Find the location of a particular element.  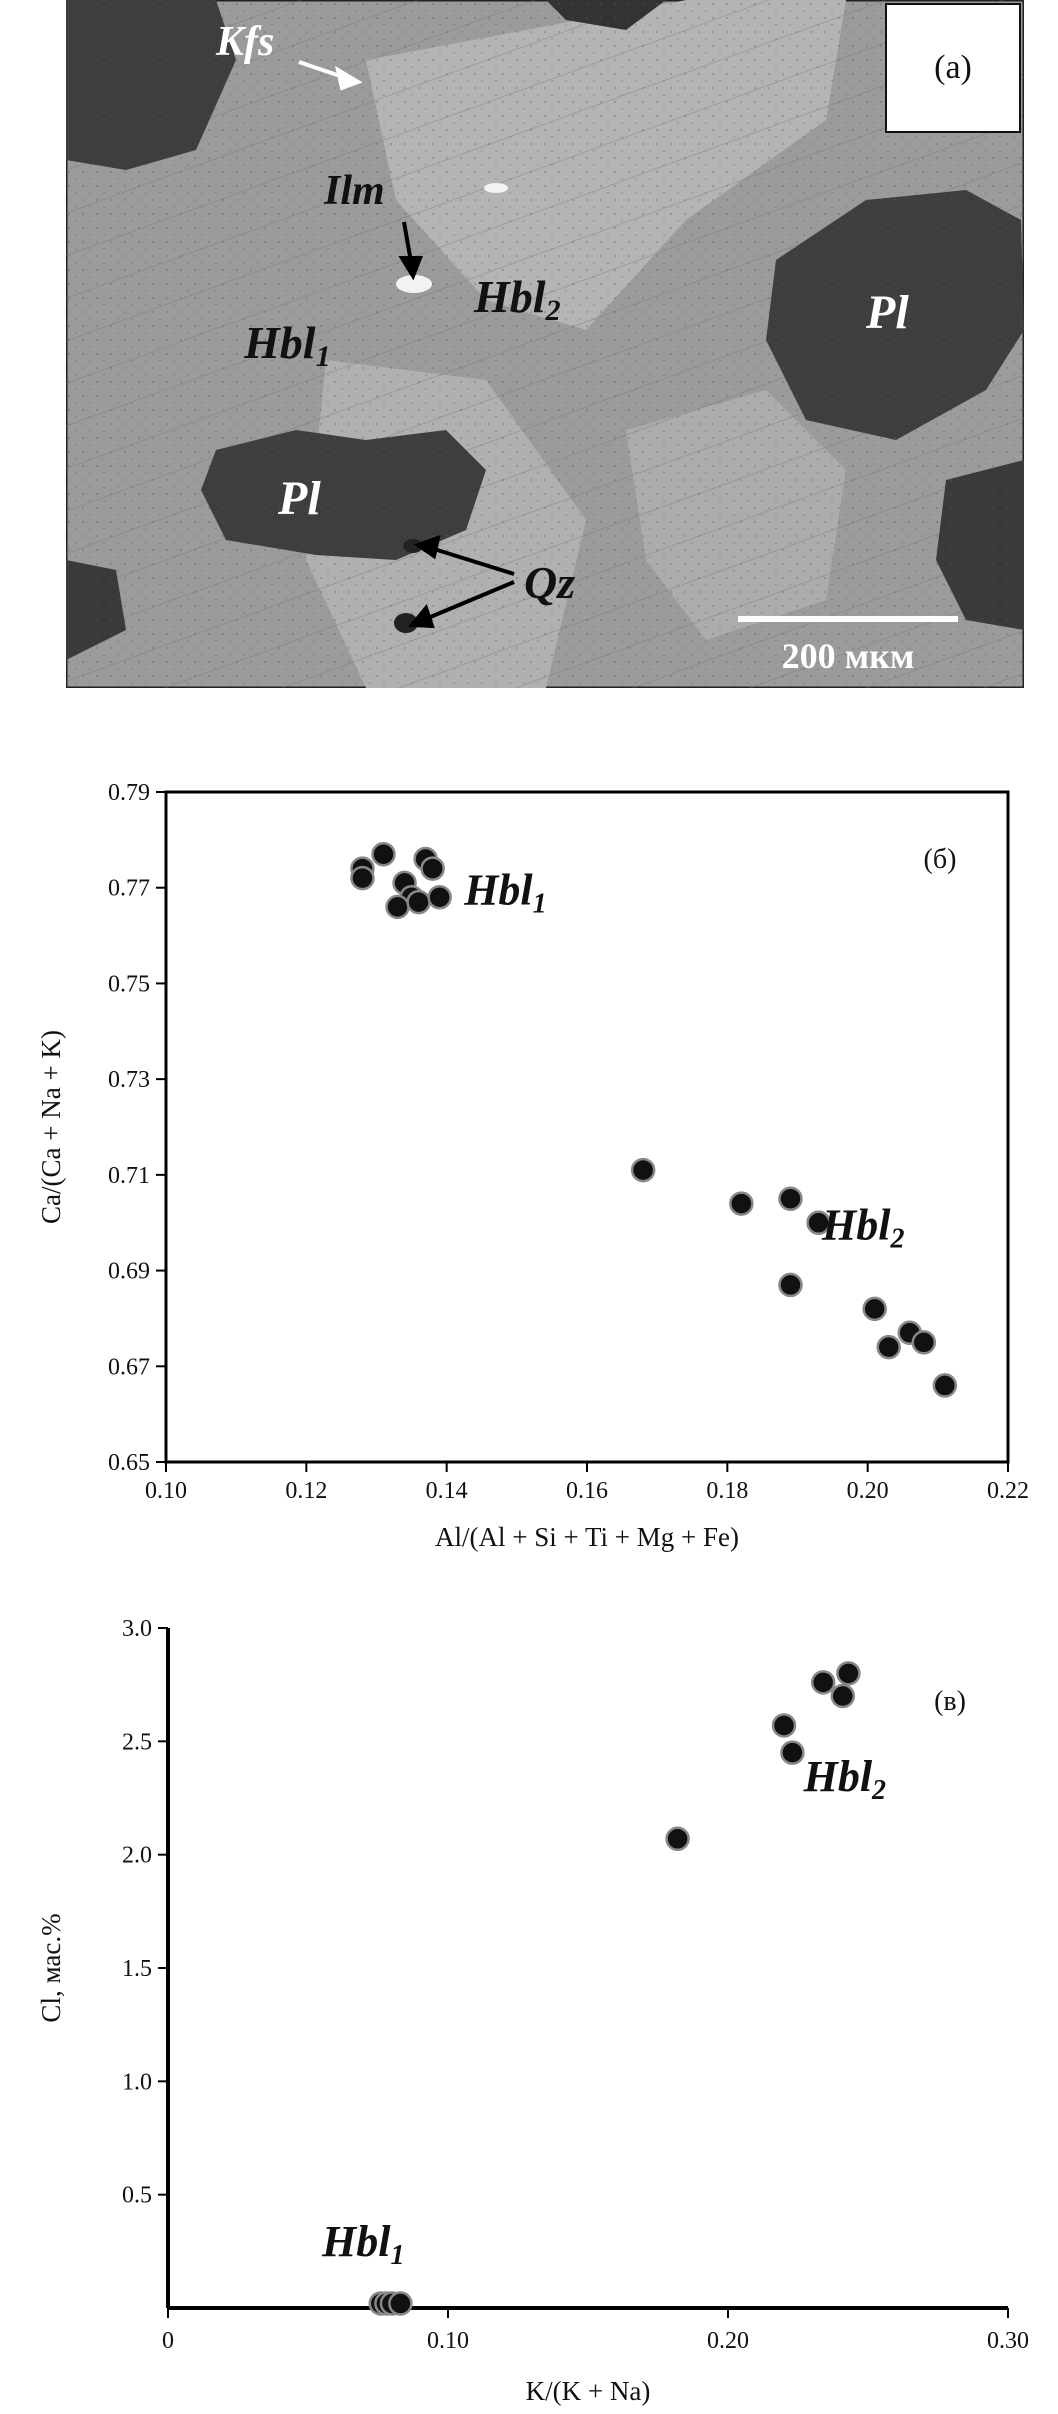

x-tick-label: 0.16 is located at coordinates (587, 1491).